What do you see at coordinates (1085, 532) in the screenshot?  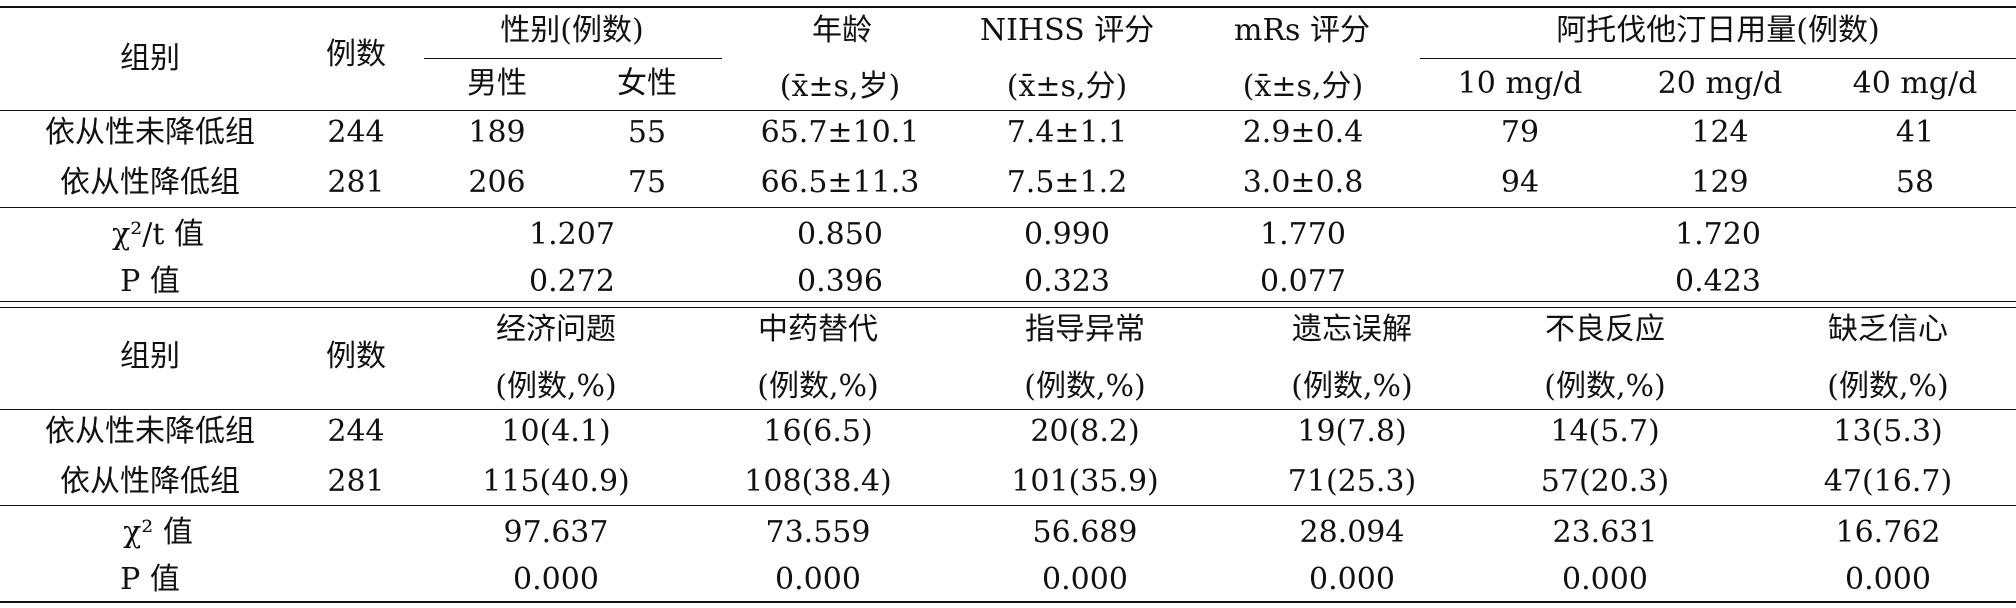 I see `stat-guidance: 56.689` at bounding box center [1085, 532].